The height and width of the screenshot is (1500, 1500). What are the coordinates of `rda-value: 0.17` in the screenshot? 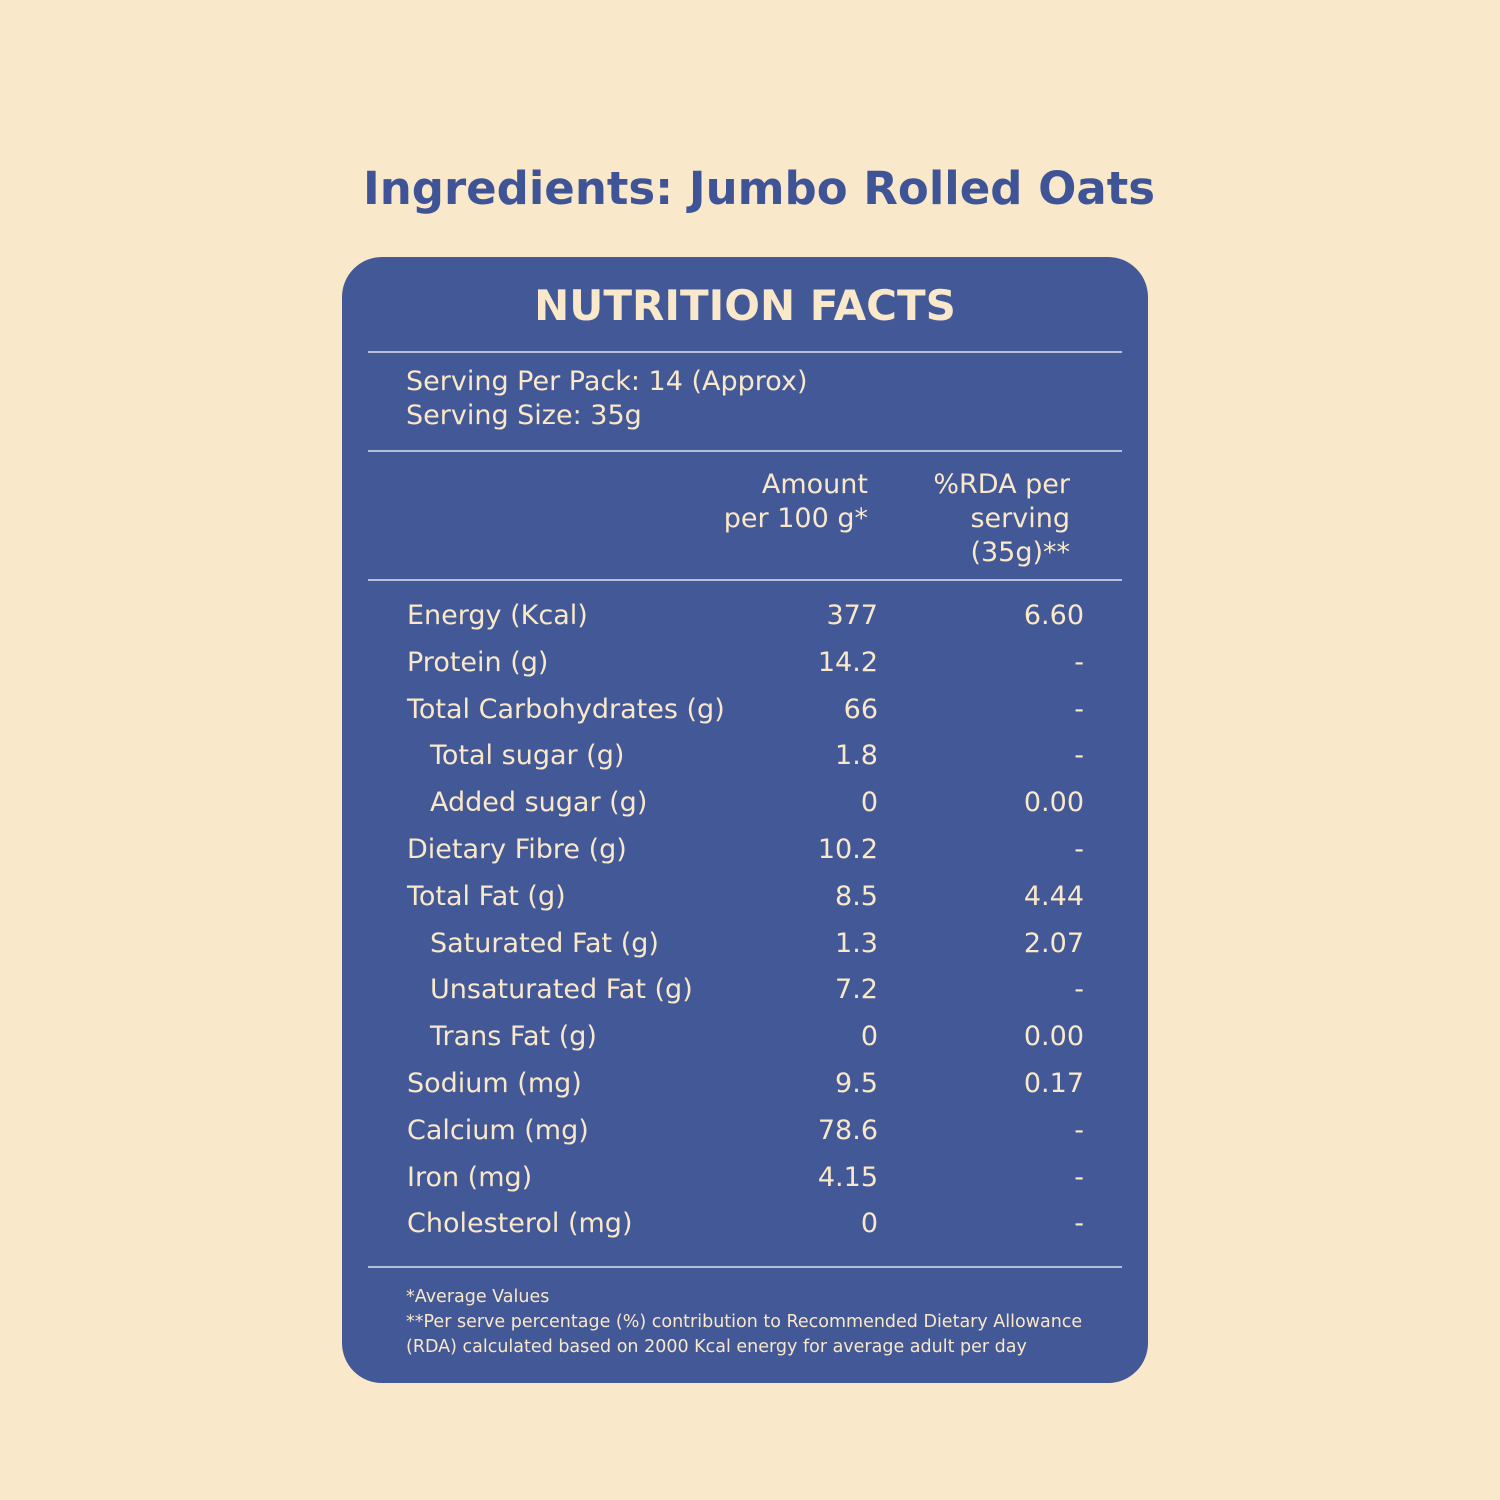 It's located at (1053, 1083).